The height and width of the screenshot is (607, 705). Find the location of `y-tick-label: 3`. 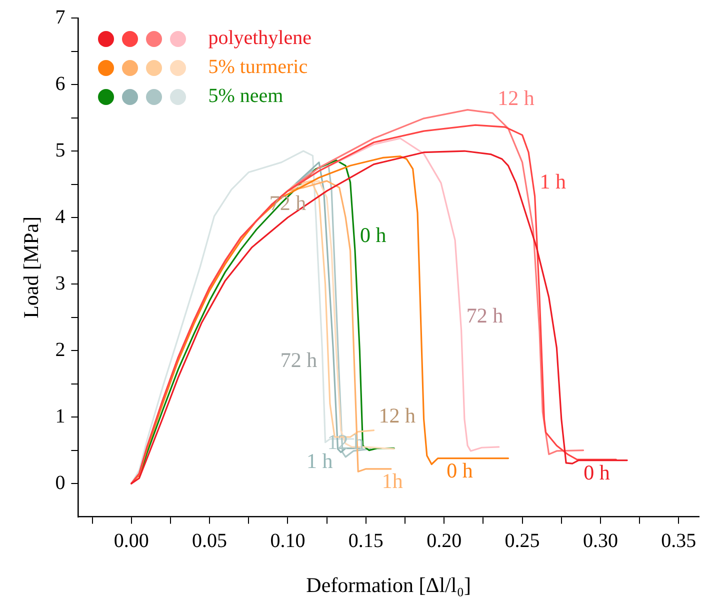

y-tick-label: 3 is located at coordinates (60, 283).